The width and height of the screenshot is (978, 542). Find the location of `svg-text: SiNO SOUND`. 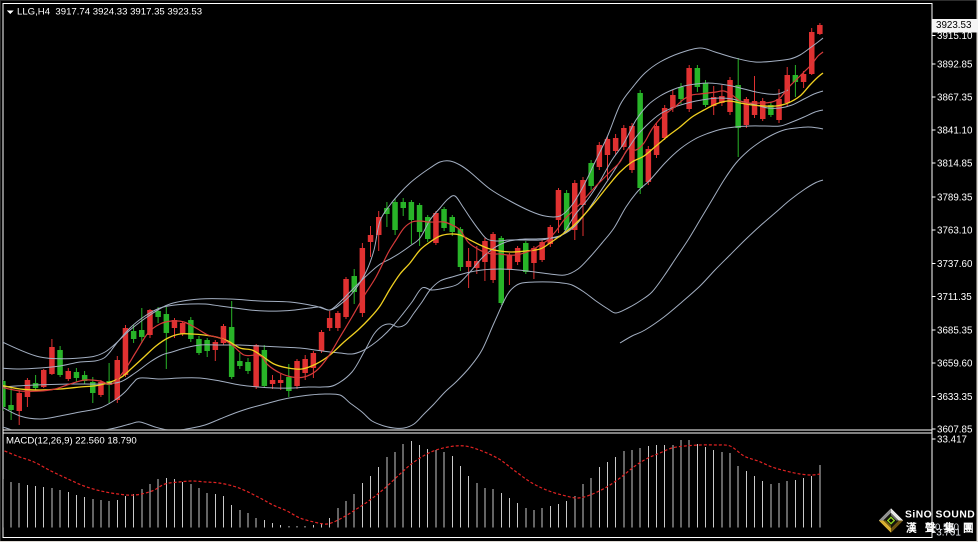

svg-text: SiNO SOUND is located at coordinates (940, 515).